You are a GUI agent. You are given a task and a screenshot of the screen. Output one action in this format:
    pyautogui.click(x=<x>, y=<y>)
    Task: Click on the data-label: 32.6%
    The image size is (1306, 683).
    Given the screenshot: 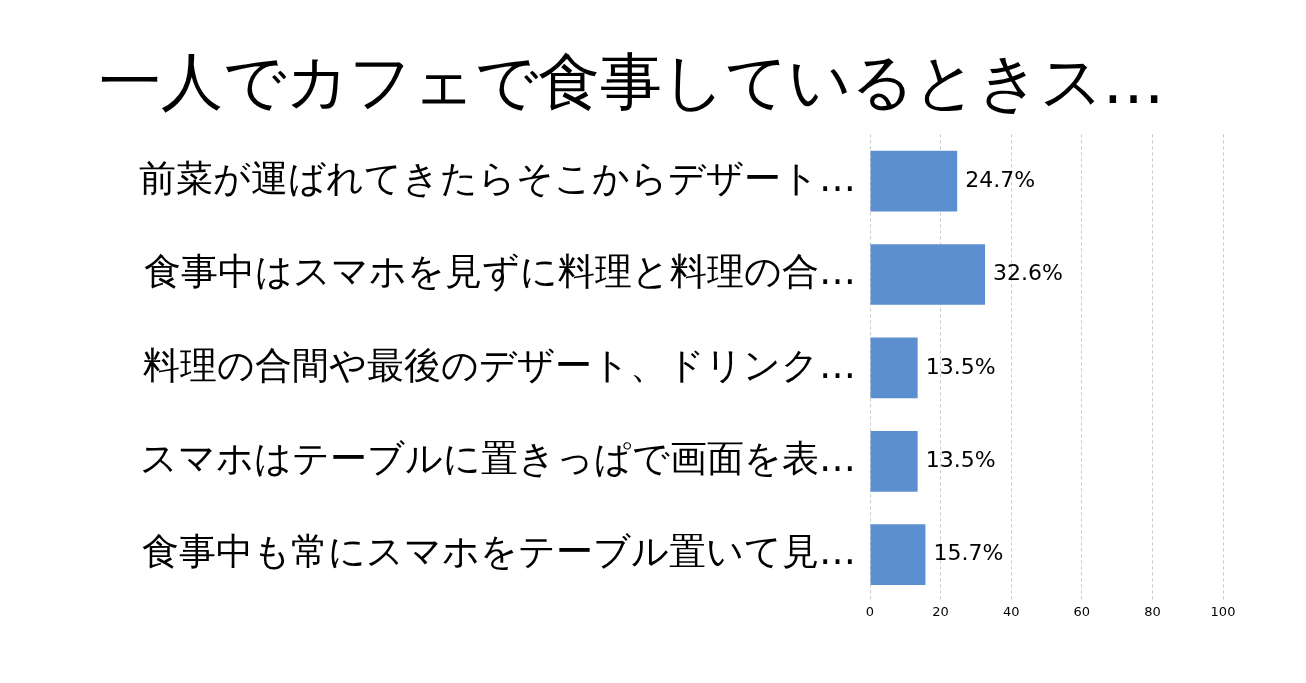 What is the action you would take?
    pyautogui.click(x=1028, y=273)
    